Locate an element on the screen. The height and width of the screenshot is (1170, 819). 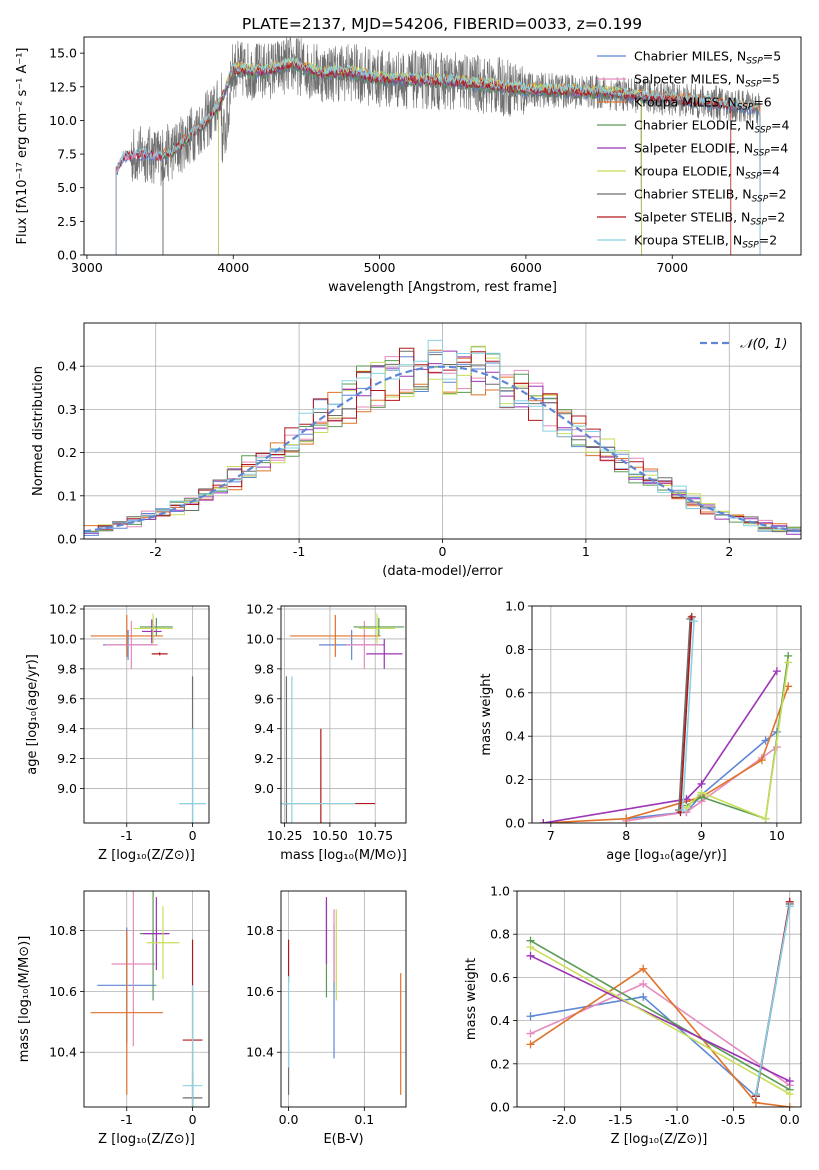
spectrum-model-line is located at coordinates (438, 155).